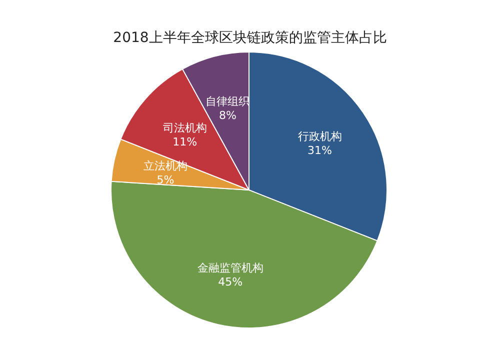  Describe the element at coordinates (250, 38) in the screenshot. I see `chart-title: 2018上半年全球区块链政策的监管主体占比` at that location.